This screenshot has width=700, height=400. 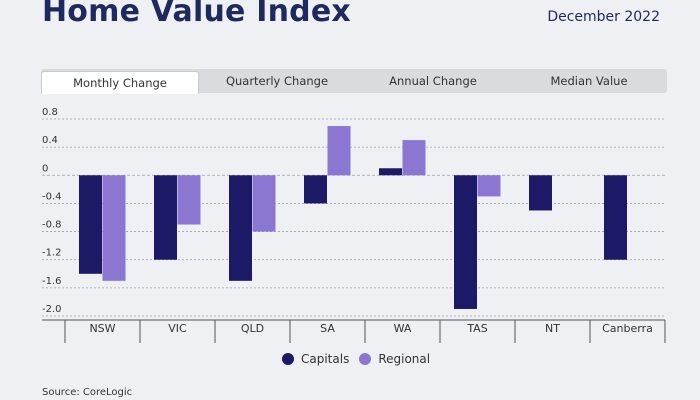 I want to click on bar-capitals-nsw, so click(x=90, y=224).